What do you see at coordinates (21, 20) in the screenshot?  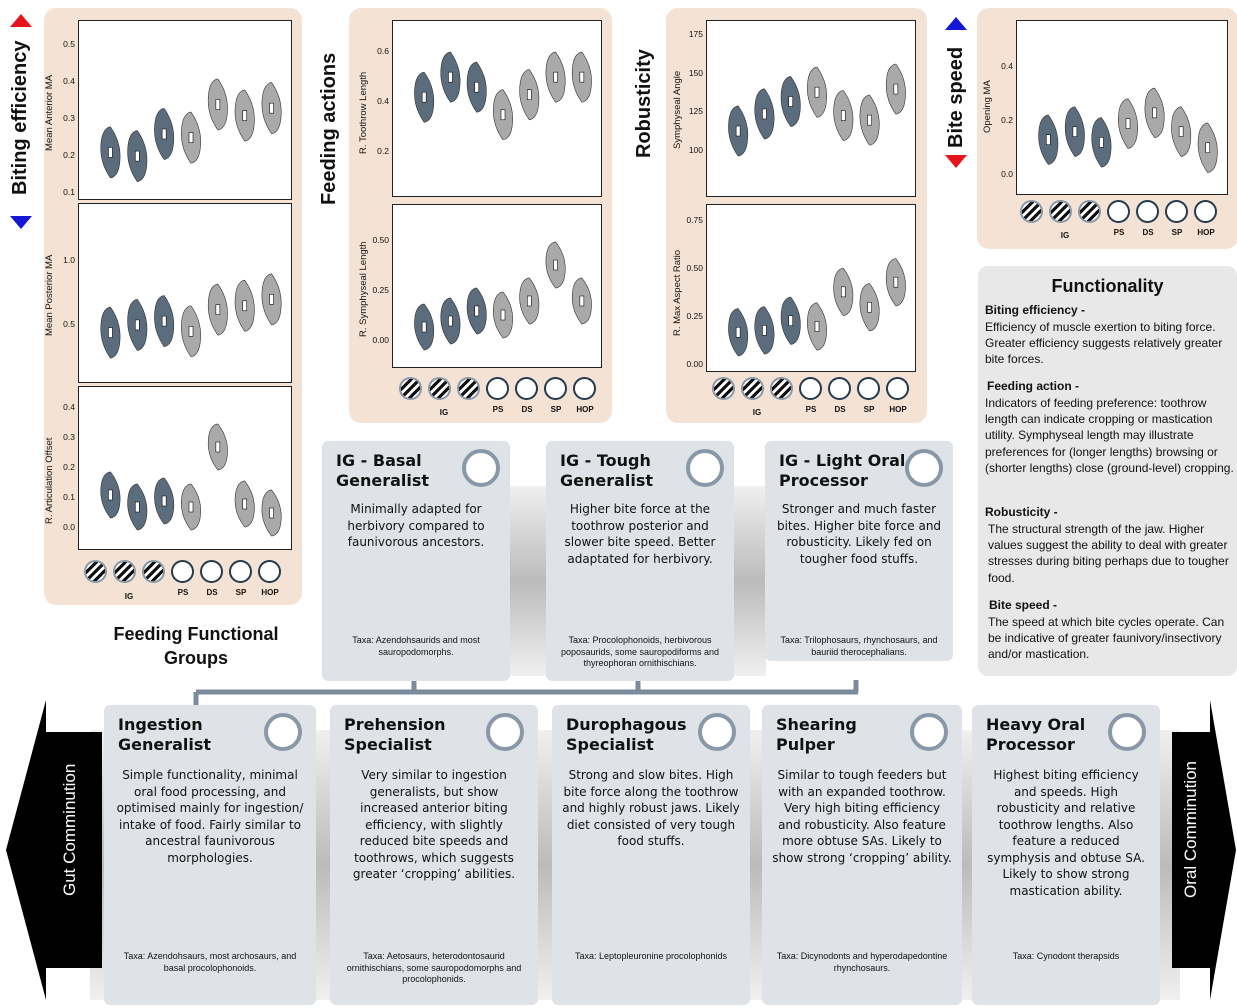 I see `up-red-arrow` at bounding box center [21, 20].